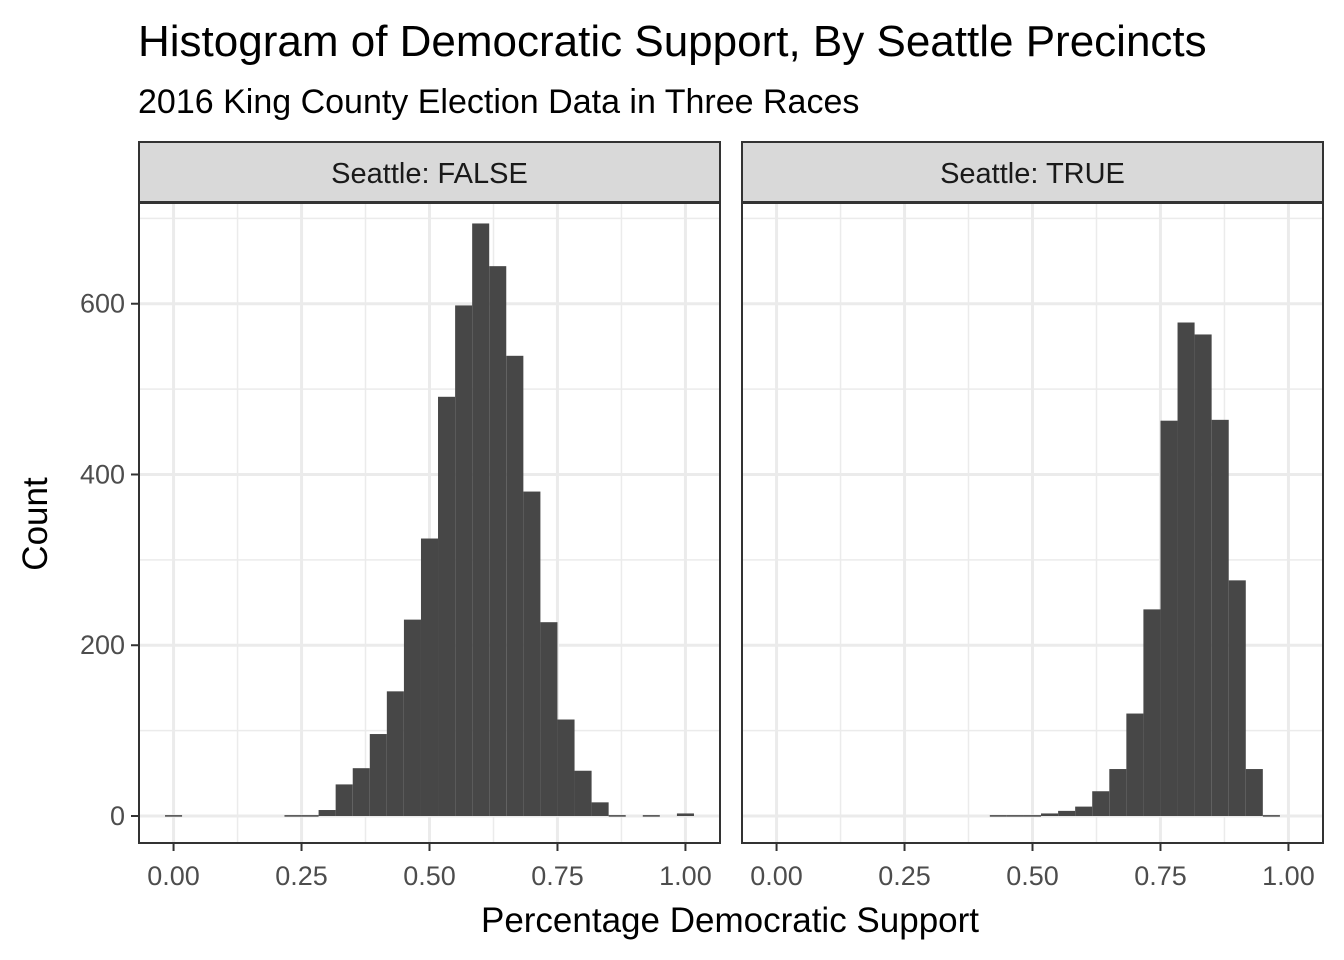 The width and height of the screenshot is (1344, 960). What do you see at coordinates (35, 524) in the screenshot?
I see `y-axis-title: Count` at bounding box center [35, 524].